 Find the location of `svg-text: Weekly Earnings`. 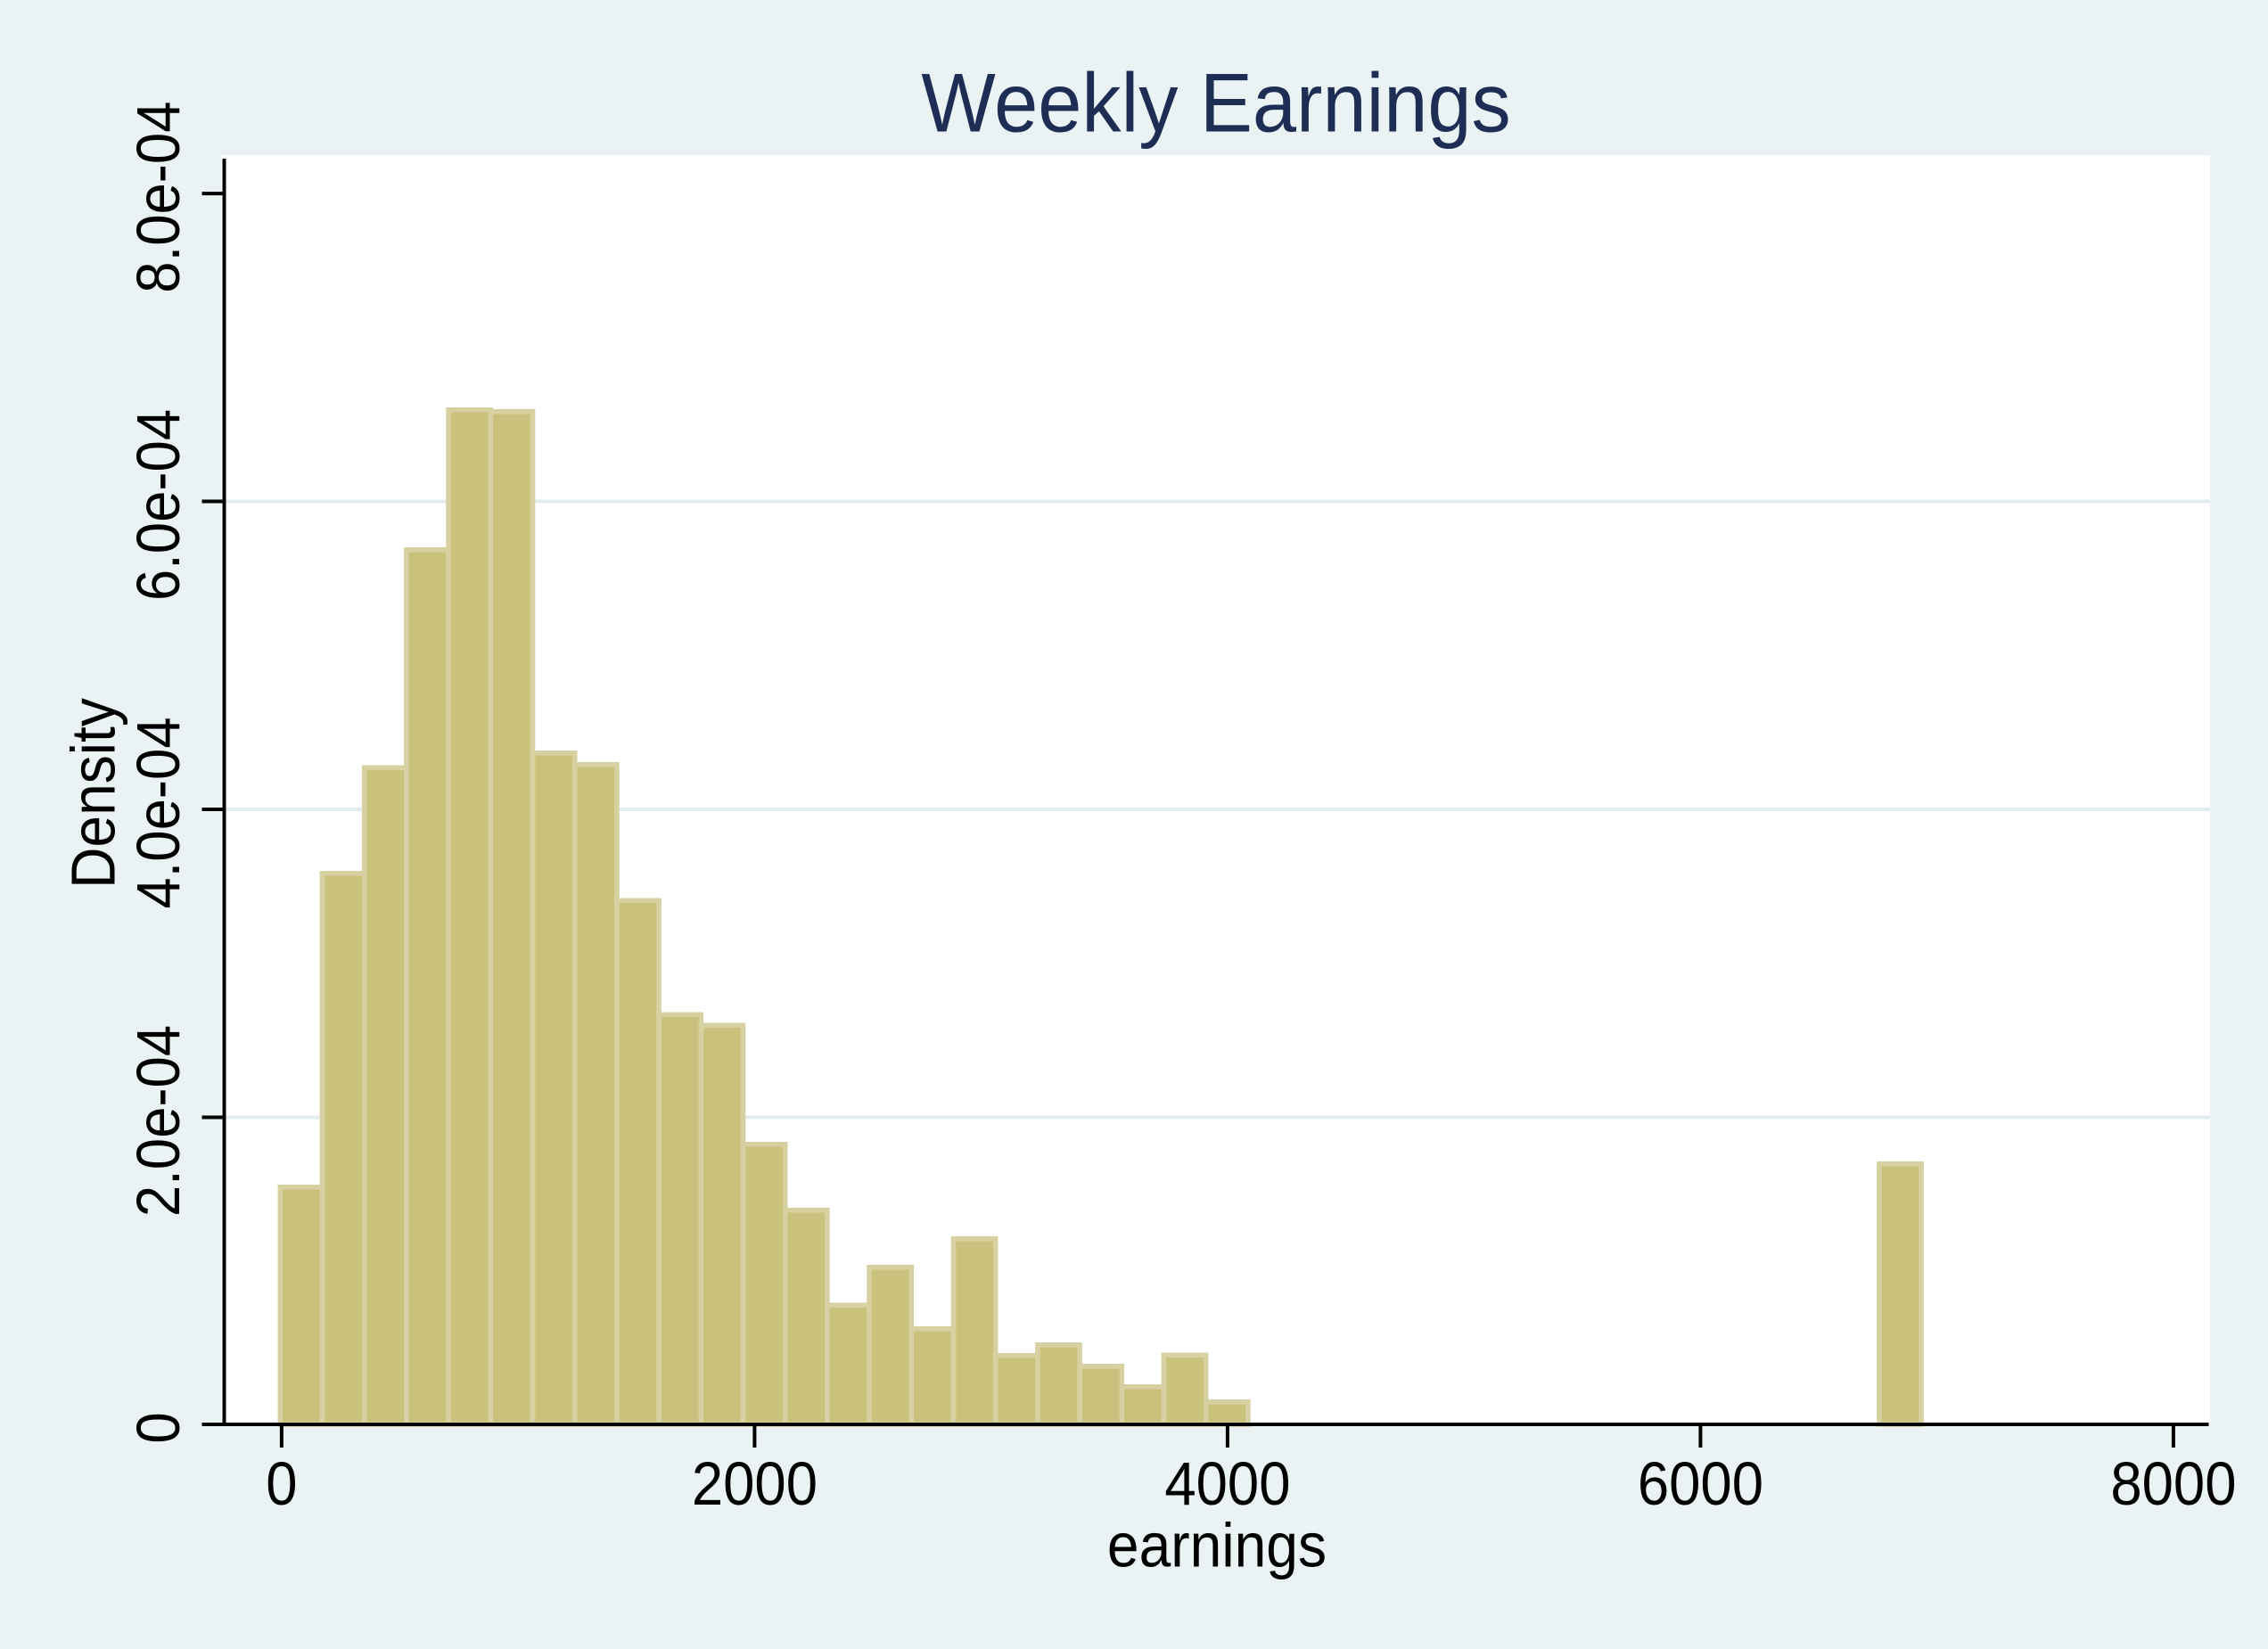

svg-text: Weekly Earnings is located at coordinates (1215, 103).